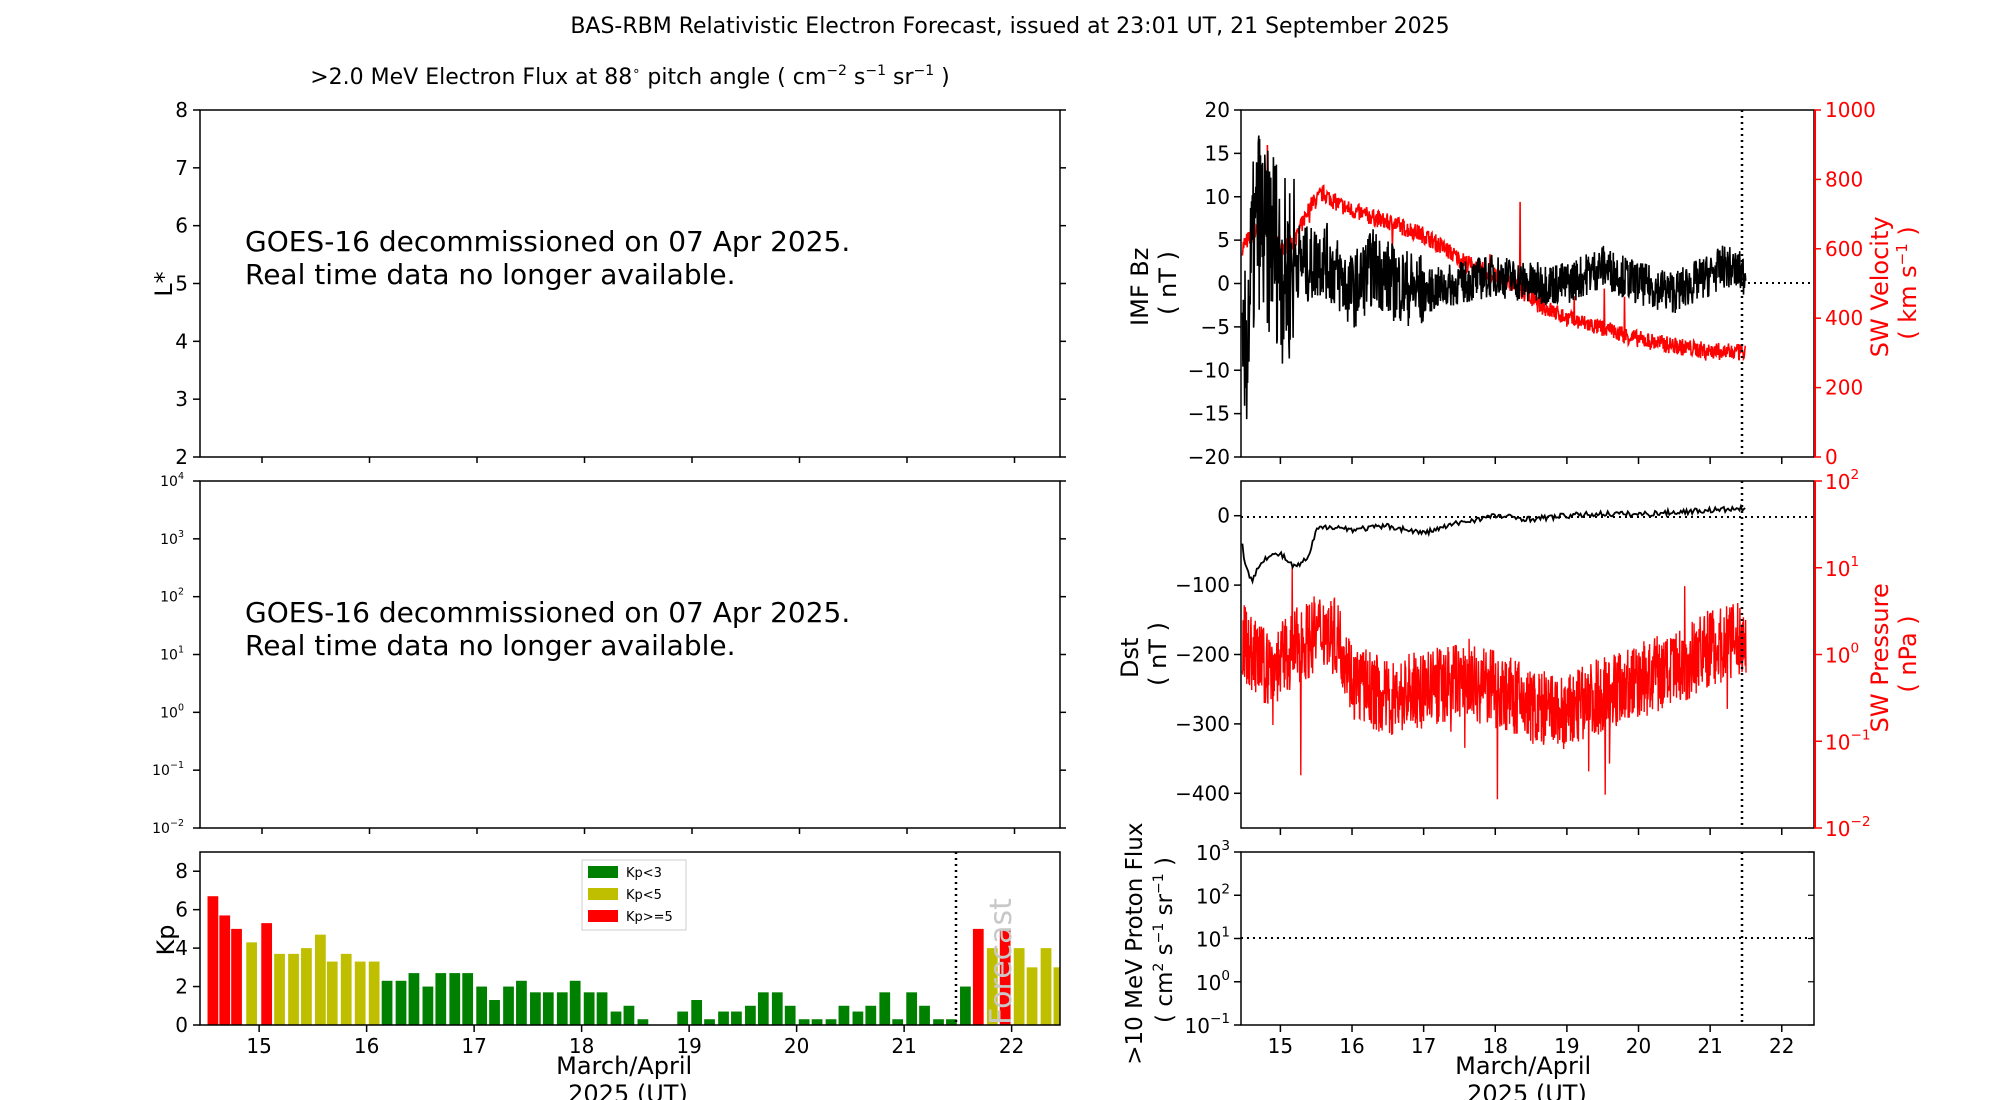 This screenshot has height=1100, width=2000. What do you see at coordinates (1423, 1046) in the screenshot?
I see `proton-xtick-label: 17` at bounding box center [1423, 1046].